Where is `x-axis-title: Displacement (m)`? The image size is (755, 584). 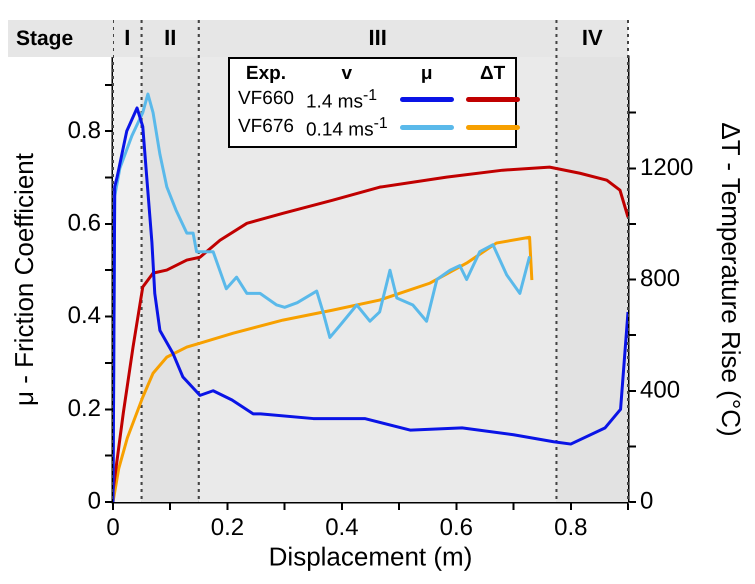
x-axis-title: Displacement (m) is located at coordinates (370, 557).